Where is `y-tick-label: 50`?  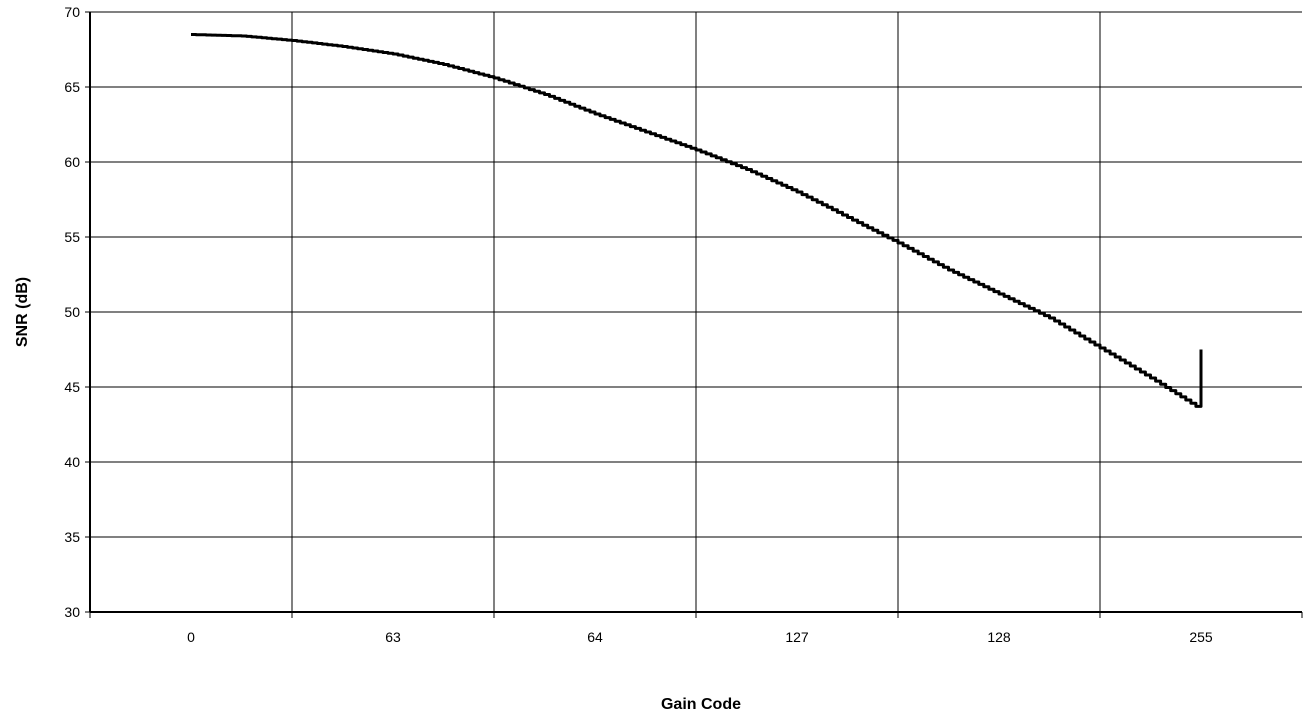 y-tick-label: 50 is located at coordinates (72, 312).